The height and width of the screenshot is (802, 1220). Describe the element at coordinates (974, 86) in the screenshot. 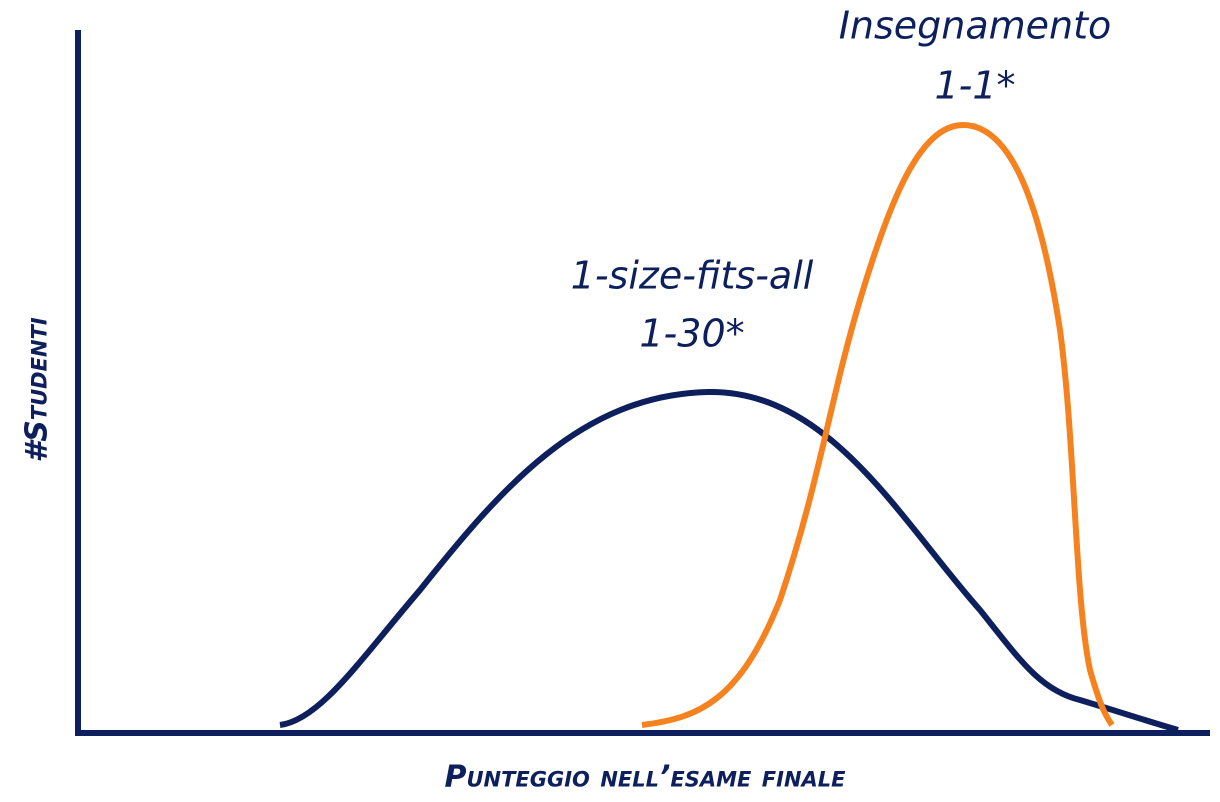

I see `note: 1-1*` at that location.